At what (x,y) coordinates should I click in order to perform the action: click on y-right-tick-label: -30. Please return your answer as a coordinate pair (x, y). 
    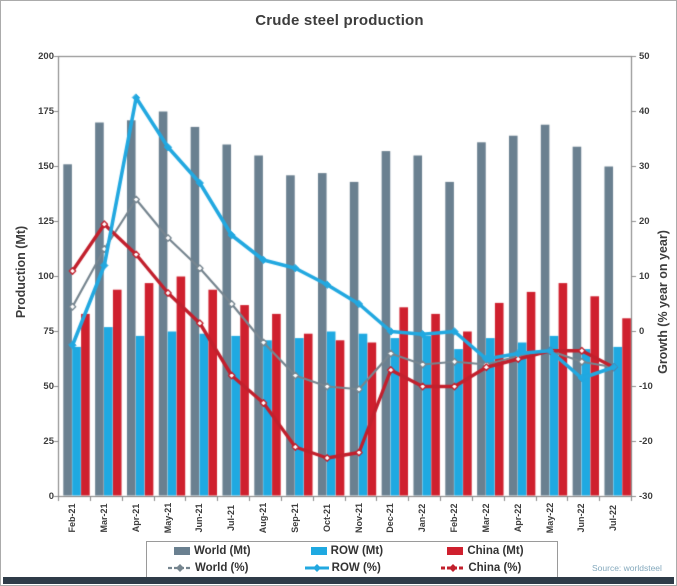
    Looking at the image, I should click on (646, 496).